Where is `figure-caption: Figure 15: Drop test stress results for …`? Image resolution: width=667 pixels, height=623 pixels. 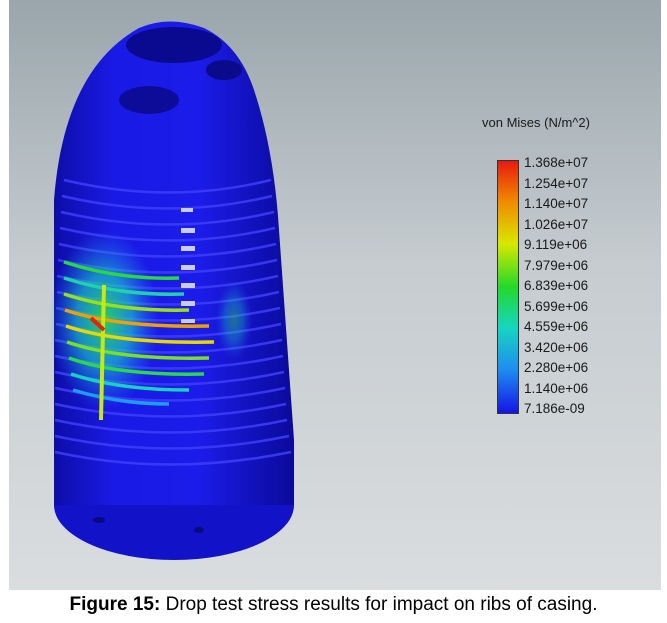 figure-caption: Figure 15: Drop test stress results for … is located at coordinates (333, 605).